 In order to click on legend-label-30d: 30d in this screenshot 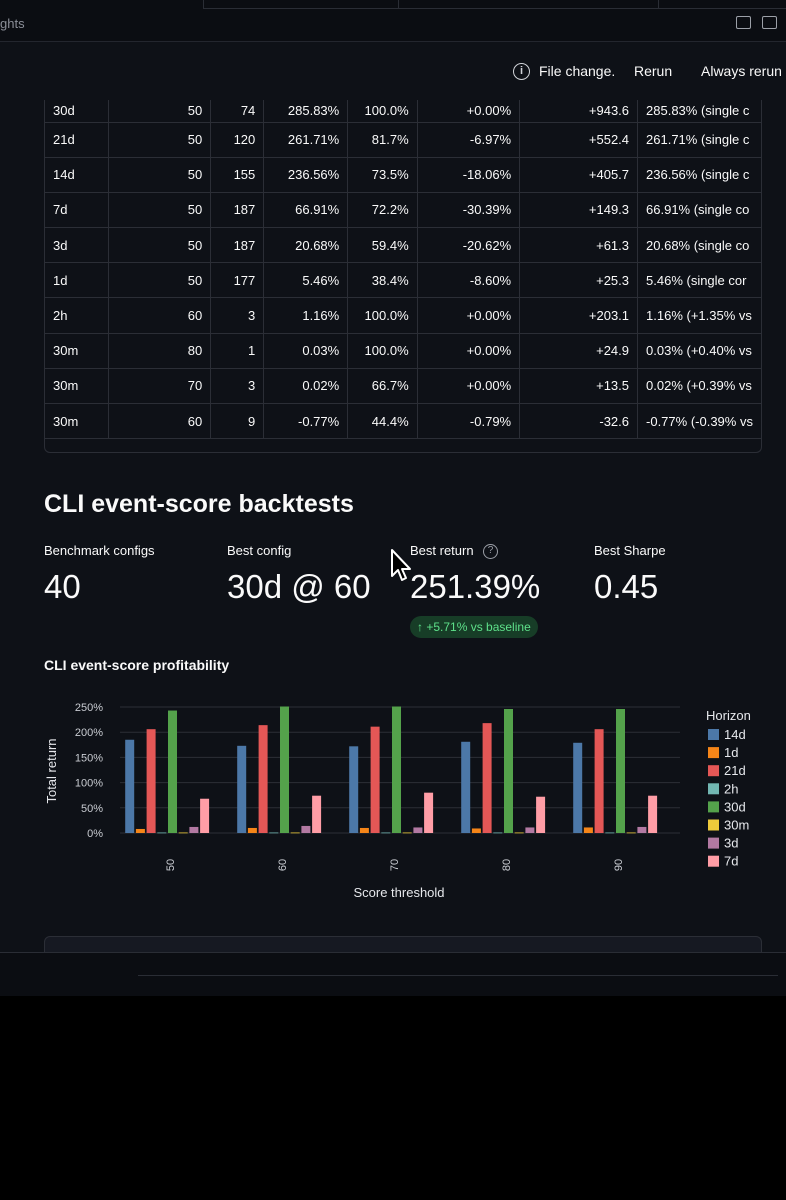, I will do `click(735, 806)`.